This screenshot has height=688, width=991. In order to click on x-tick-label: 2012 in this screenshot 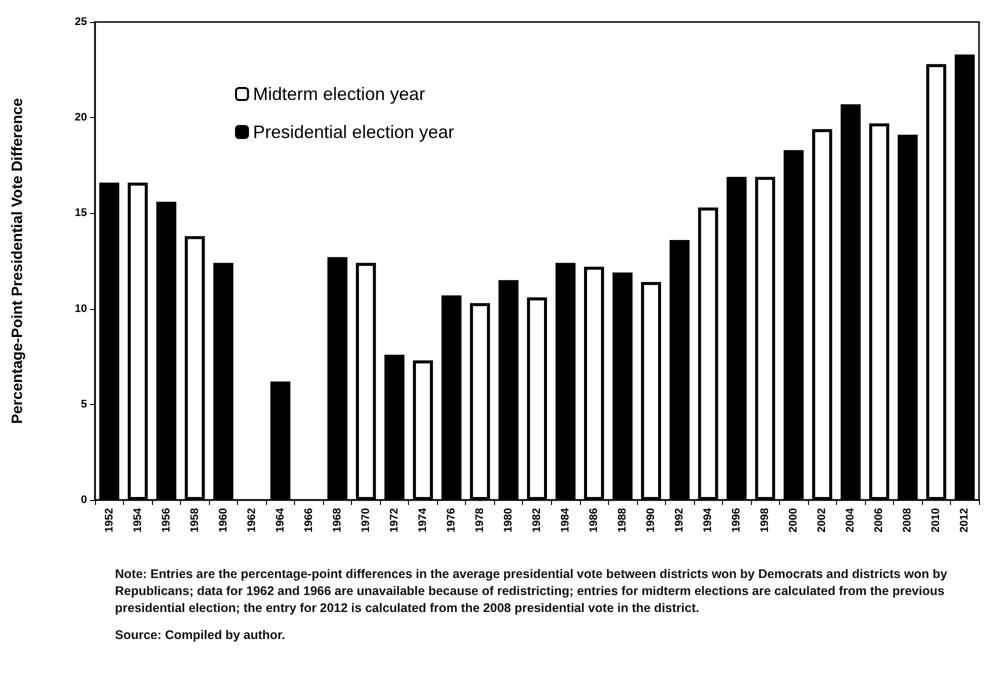, I will do `click(964, 520)`.